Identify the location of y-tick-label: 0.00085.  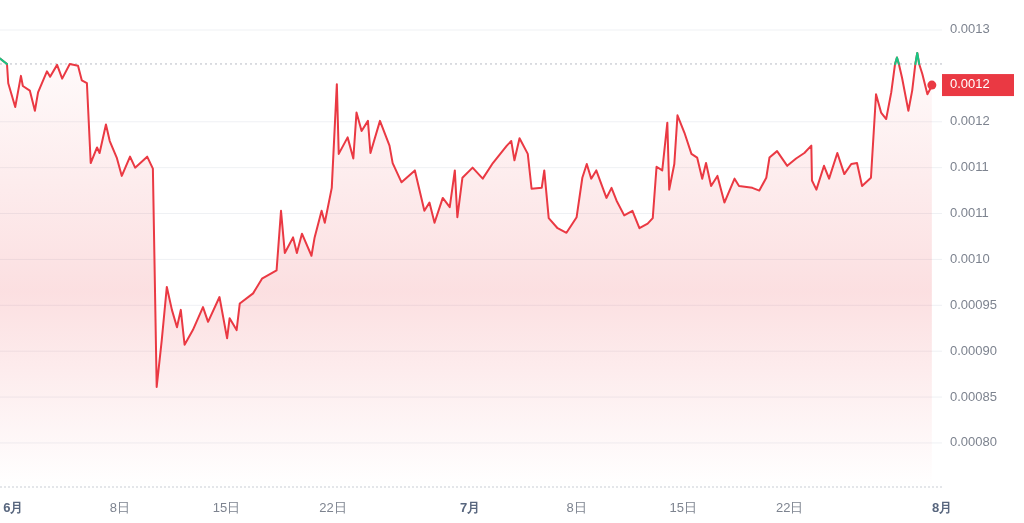
(973, 396).